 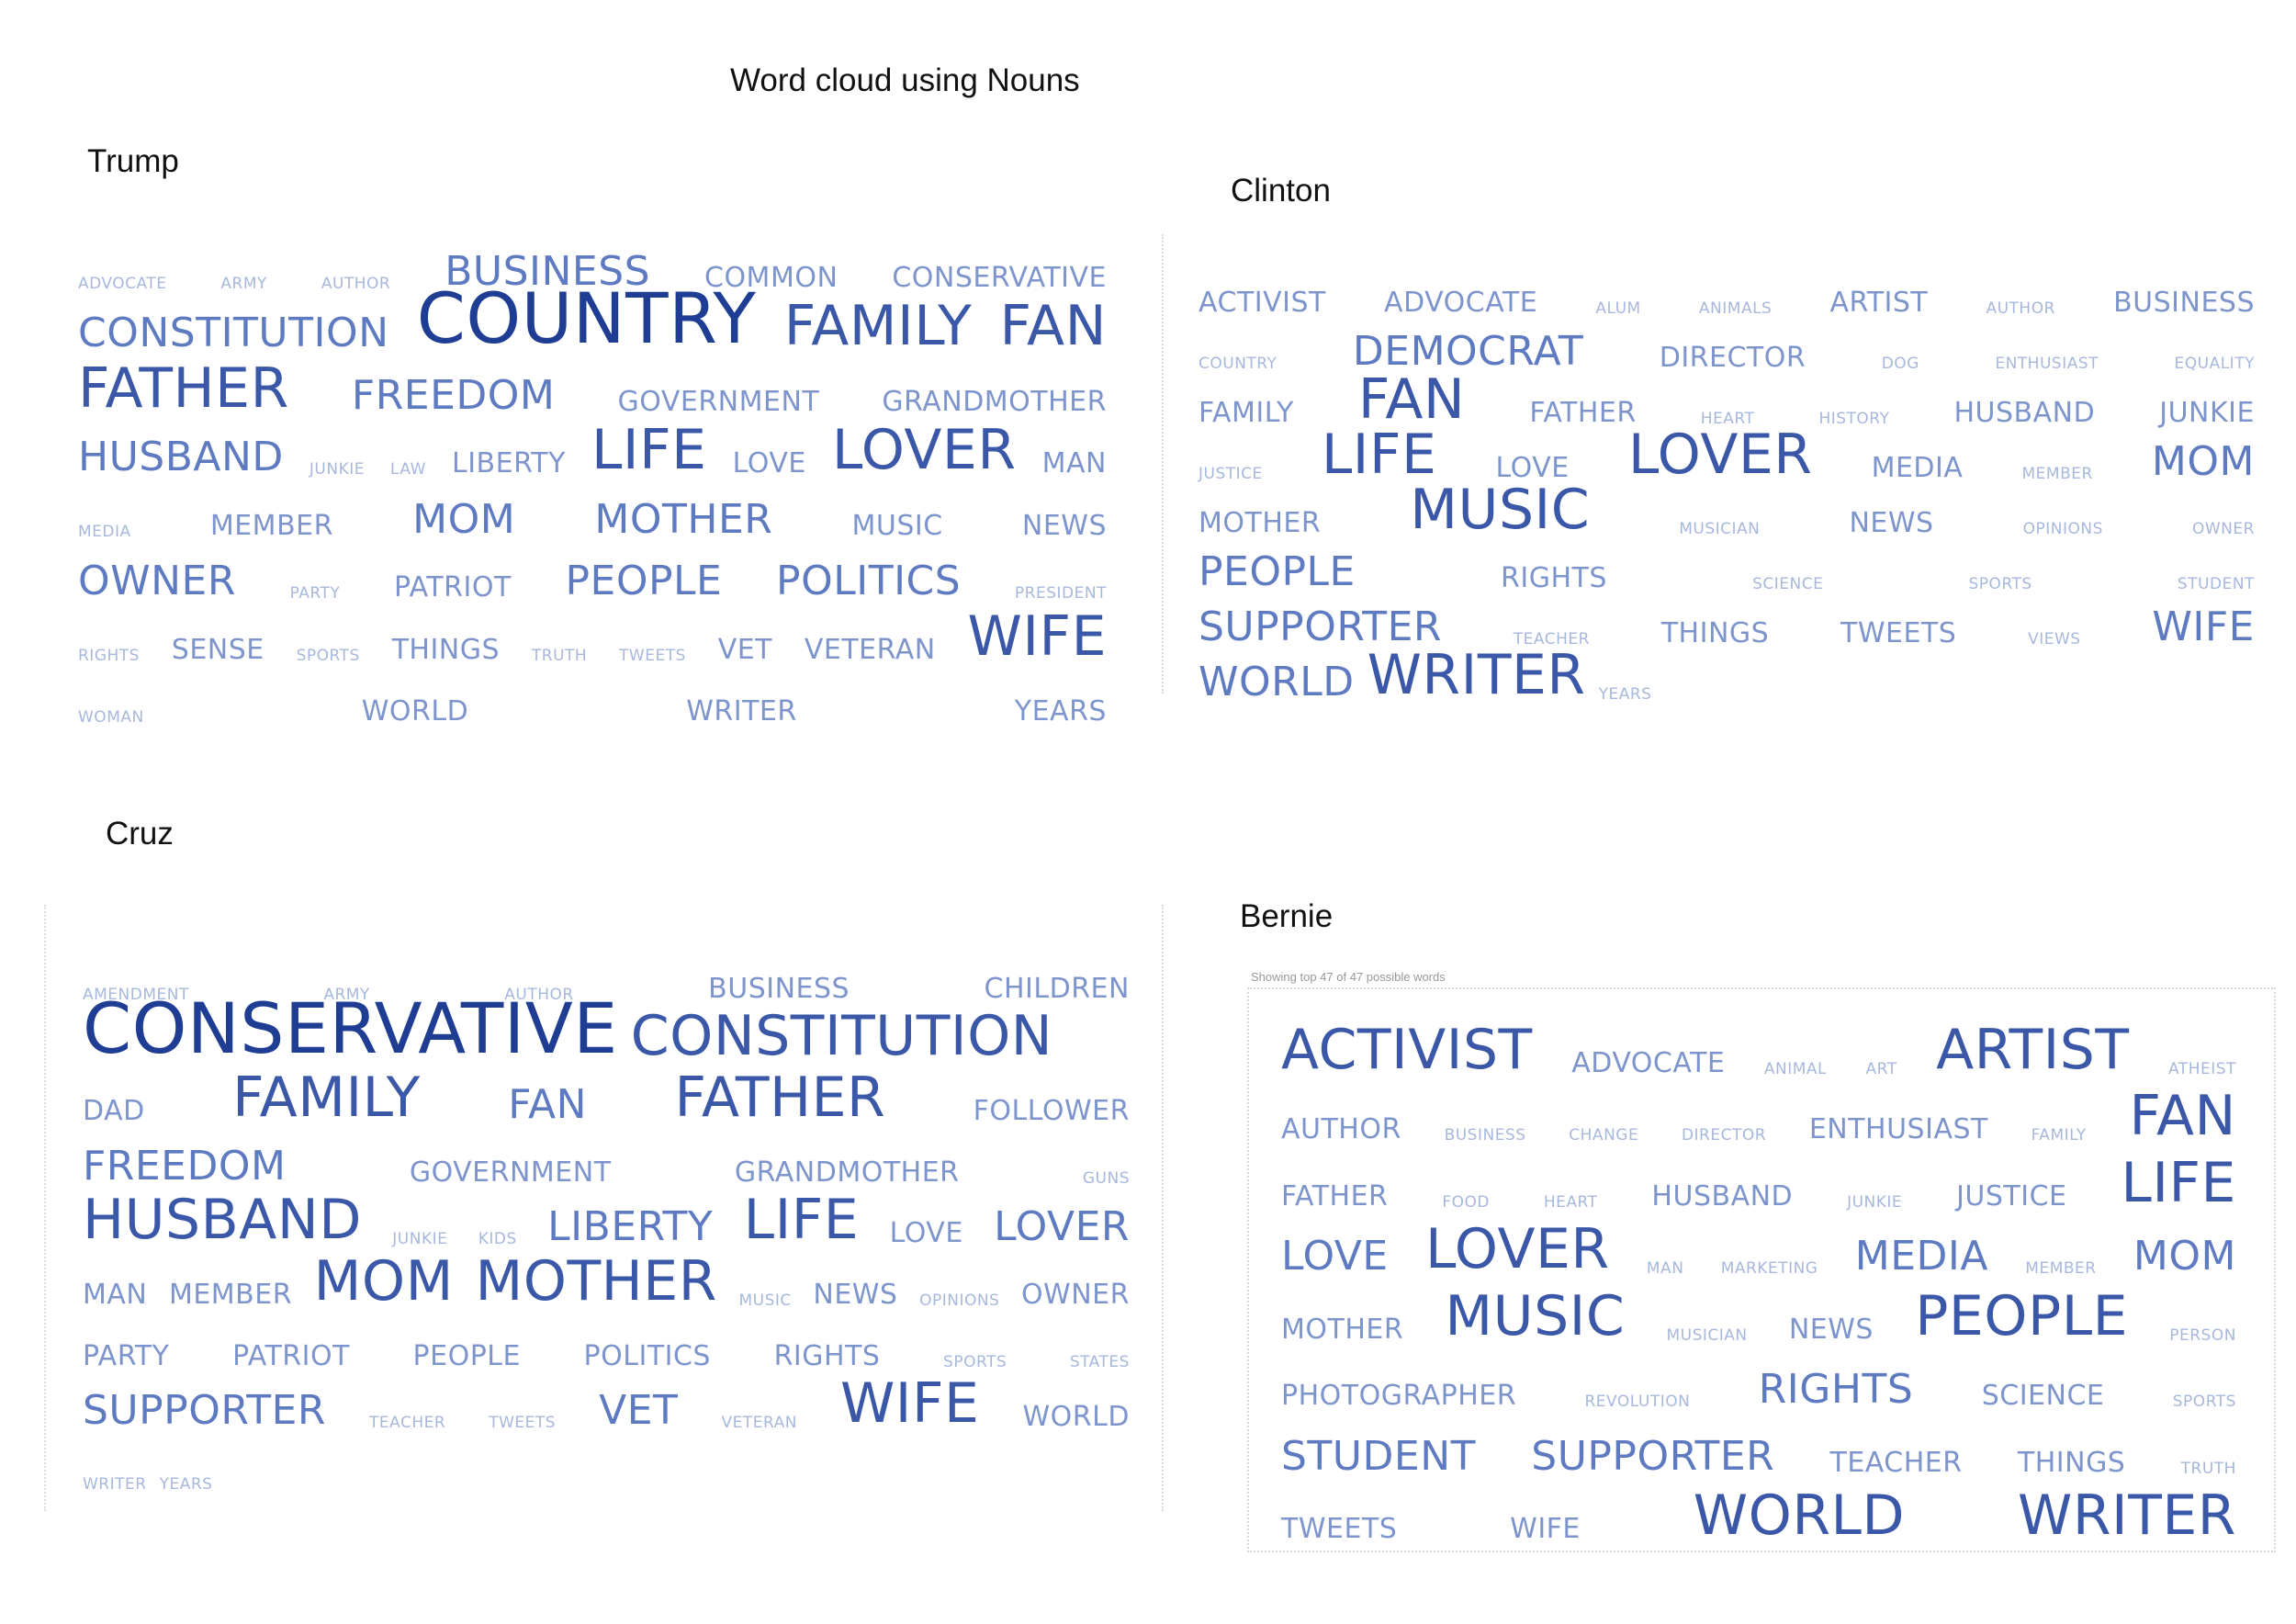 I want to click on word-row: WRITER YEARS, so click(x=606, y=1462).